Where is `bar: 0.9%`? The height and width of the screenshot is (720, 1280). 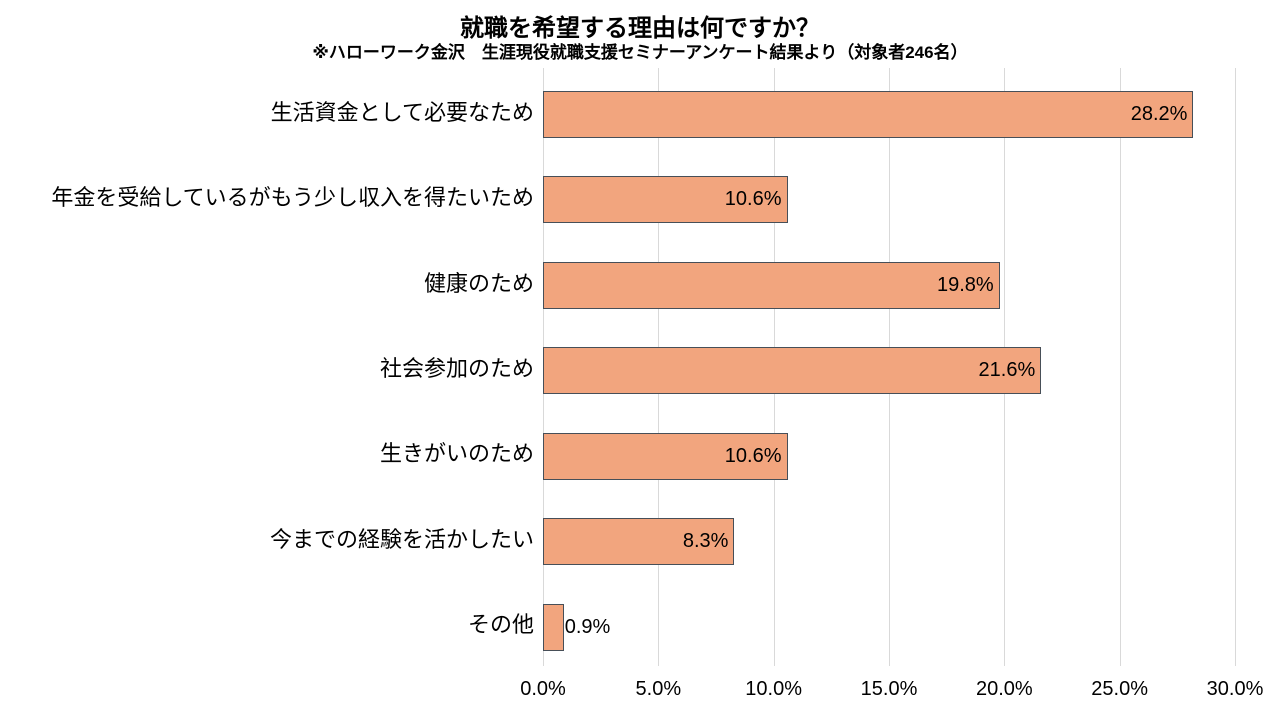 bar: 0.9% is located at coordinates (576, 627).